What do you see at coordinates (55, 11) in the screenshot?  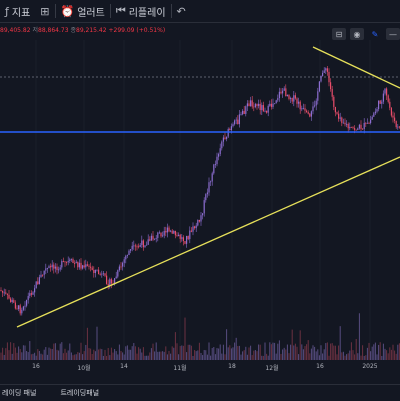 I see `toolbar-divider` at bounding box center [55, 11].